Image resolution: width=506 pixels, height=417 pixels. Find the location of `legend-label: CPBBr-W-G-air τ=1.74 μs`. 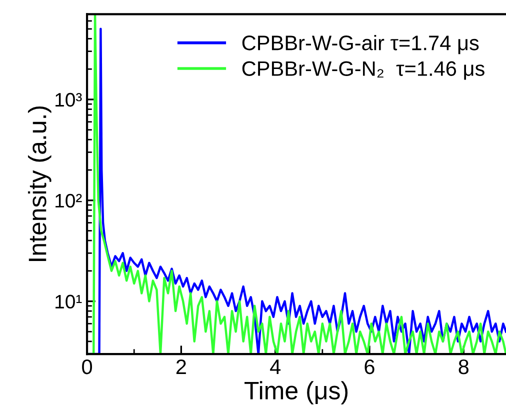

legend-label: CPBBr-W-G-air τ=1.74 μs is located at coordinates (360, 44).